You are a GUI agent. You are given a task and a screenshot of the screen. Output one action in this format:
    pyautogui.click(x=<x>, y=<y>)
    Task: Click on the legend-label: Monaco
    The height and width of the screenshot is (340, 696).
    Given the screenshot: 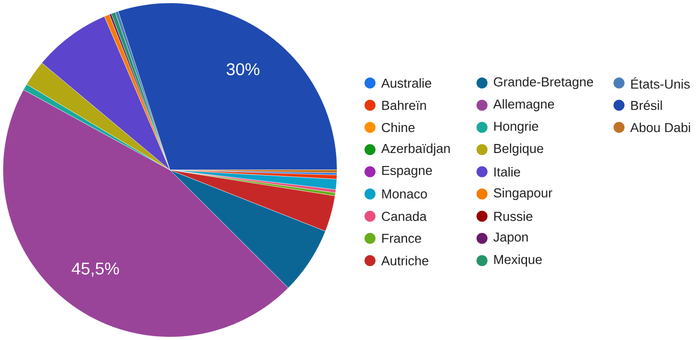 What is the action you would take?
    pyautogui.click(x=404, y=194)
    